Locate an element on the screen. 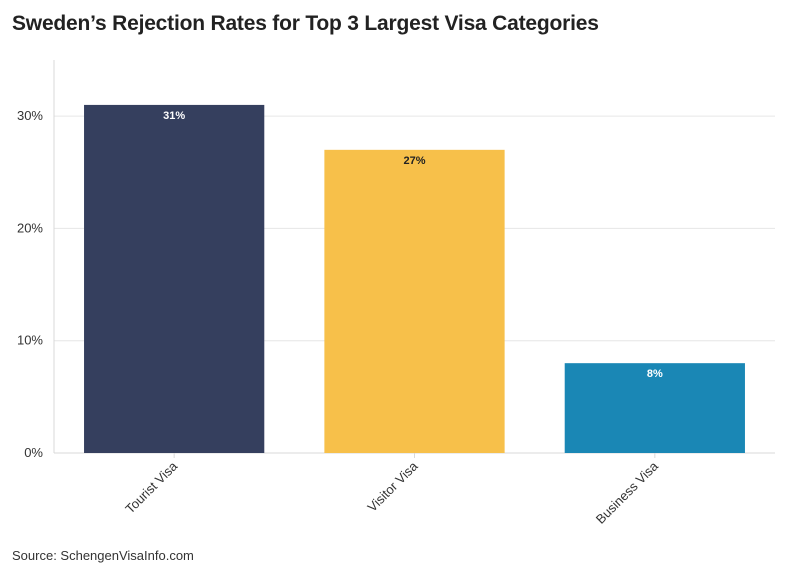  y-tick-label: 0% is located at coordinates (33, 452).